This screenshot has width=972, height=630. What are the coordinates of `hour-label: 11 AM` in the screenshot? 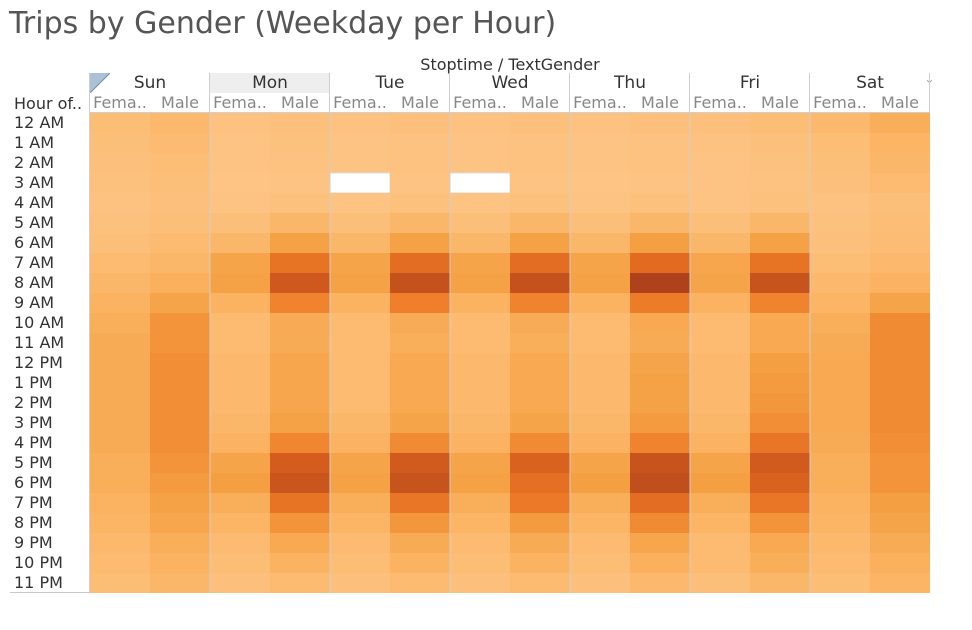 It's located at (39, 343).